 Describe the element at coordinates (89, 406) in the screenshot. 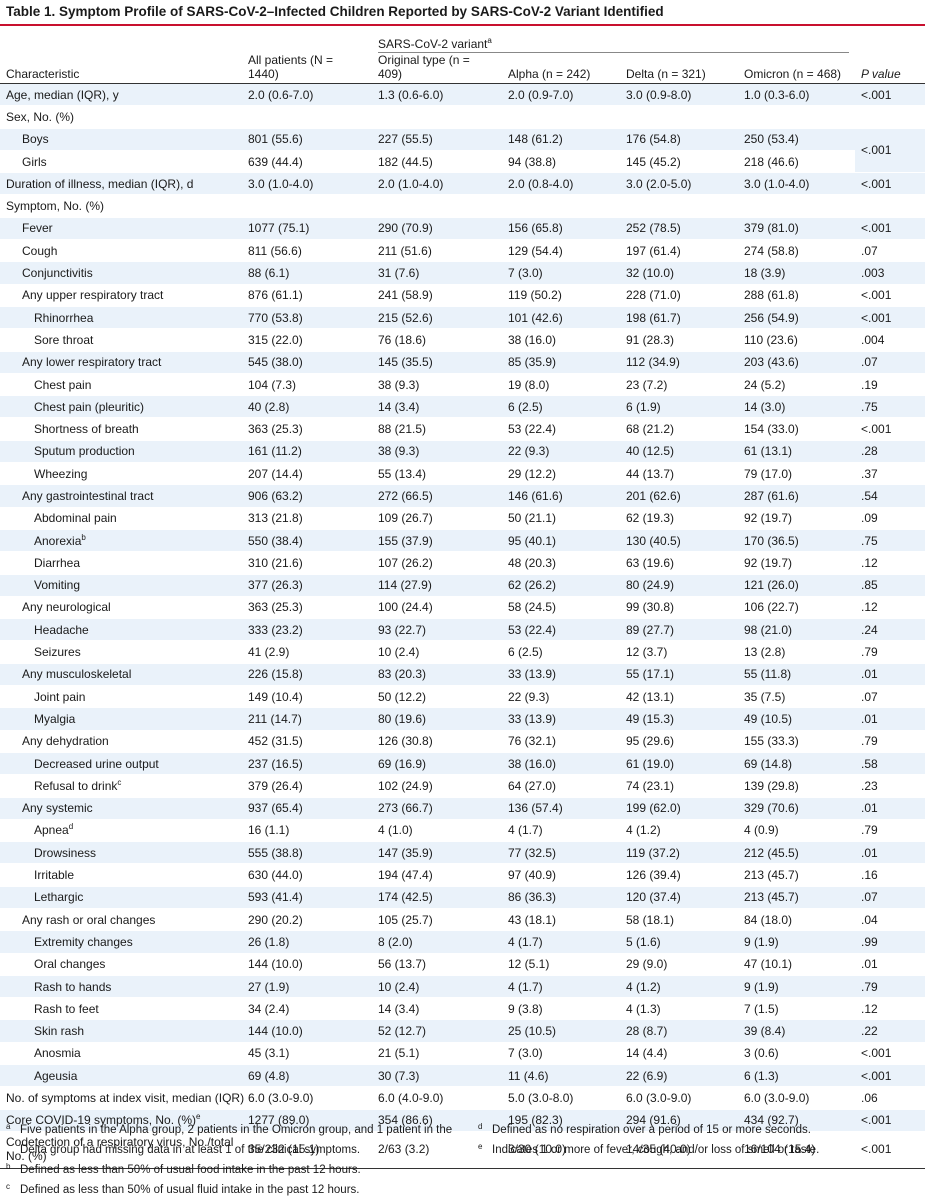

I see `row-label-text: Chest pain (pleuritic)` at that location.